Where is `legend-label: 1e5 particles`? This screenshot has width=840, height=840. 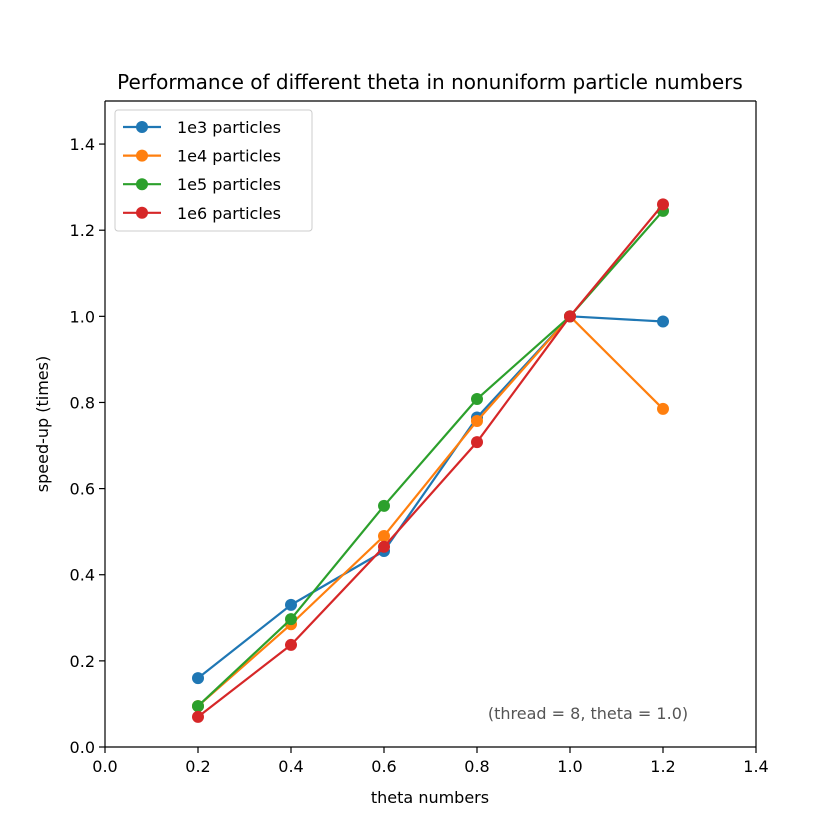 legend-label: 1e5 particles is located at coordinates (229, 184).